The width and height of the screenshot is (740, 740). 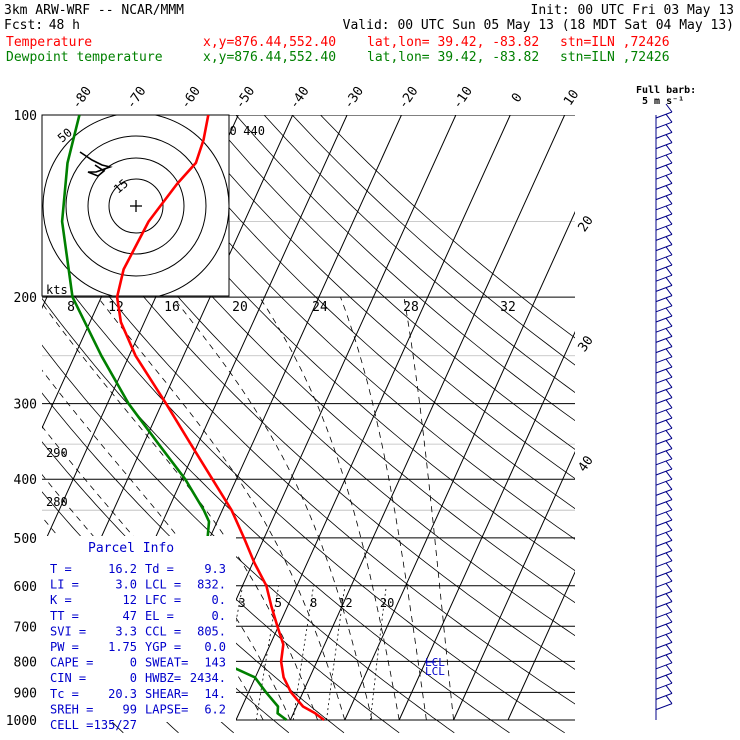 What do you see at coordinates (133, 678) in the screenshot?
I see `parcel-info-value: 0` at bounding box center [133, 678].